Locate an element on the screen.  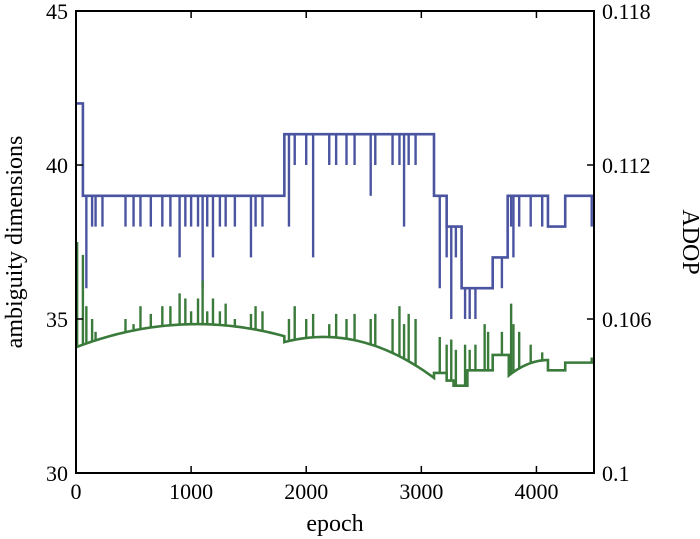
adop-line is located at coordinates (334, 355).